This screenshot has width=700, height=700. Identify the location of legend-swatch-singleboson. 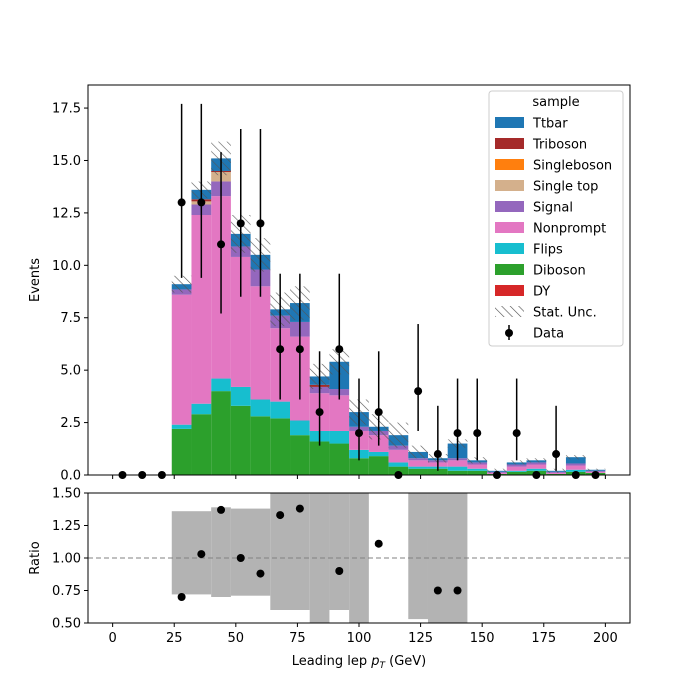
(509, 164).